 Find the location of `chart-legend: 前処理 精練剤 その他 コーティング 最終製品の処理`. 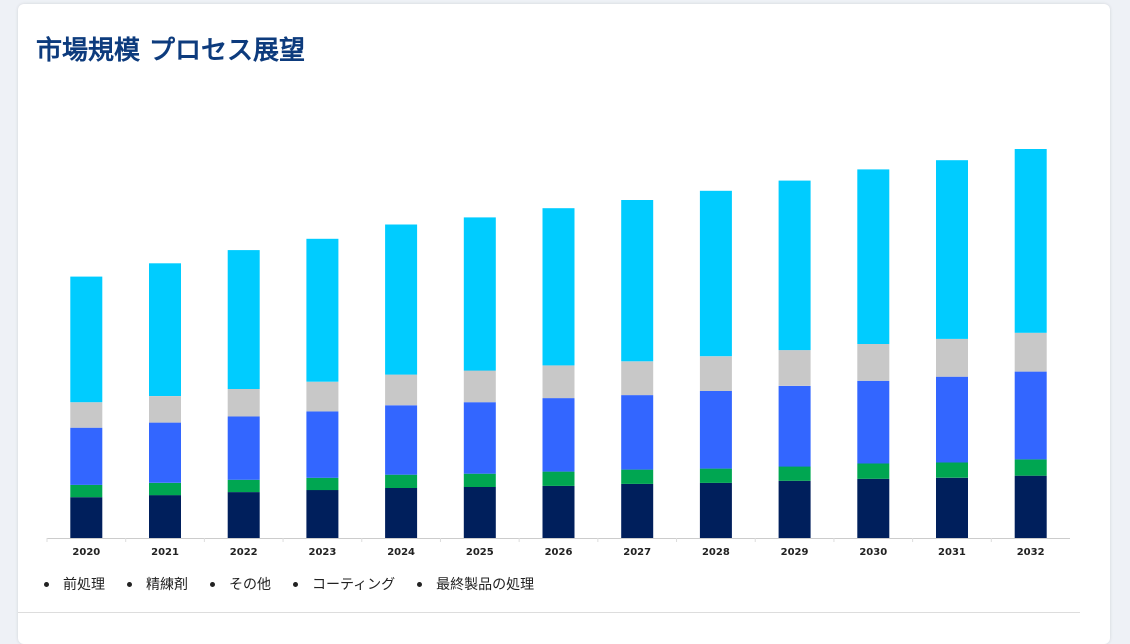

chart-legend: 前処理 精練剤 その他 コーティング 最終製品の処理 is located at coordinates (300, 584).